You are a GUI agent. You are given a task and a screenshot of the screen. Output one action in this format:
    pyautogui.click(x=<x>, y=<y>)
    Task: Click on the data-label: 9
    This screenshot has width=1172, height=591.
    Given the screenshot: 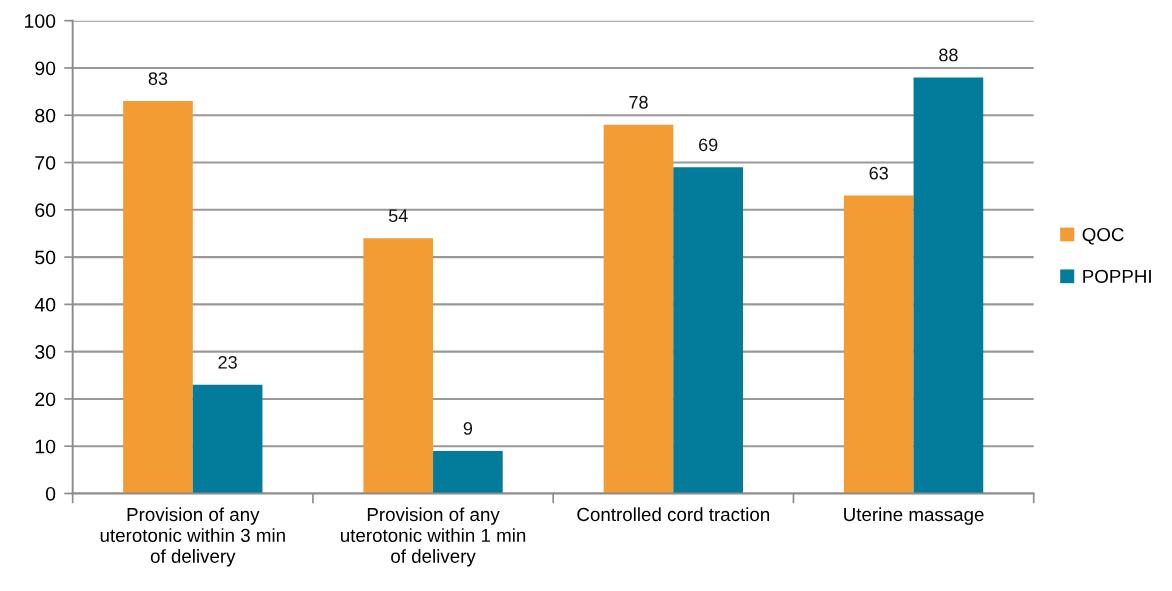 What is the action you would take?
    pyautogui.click(x=468, y=428)
    